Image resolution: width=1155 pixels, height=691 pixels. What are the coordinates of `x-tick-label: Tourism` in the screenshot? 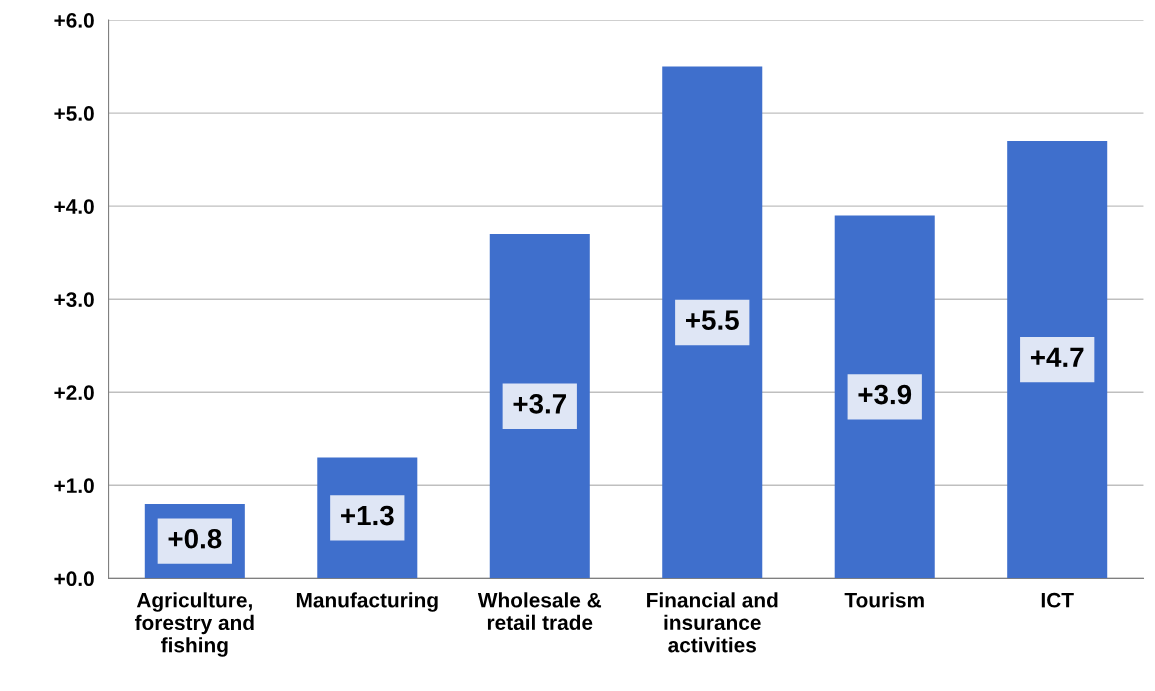 It's located at (884, 600).